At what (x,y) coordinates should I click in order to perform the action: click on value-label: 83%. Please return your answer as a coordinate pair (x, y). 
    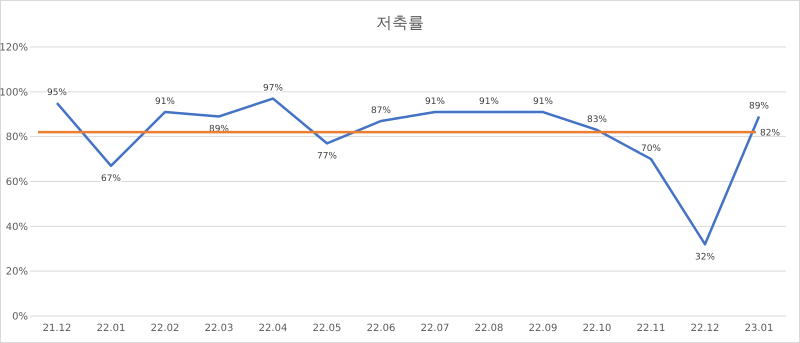
    Looking at the image, I should click on (597, 119).